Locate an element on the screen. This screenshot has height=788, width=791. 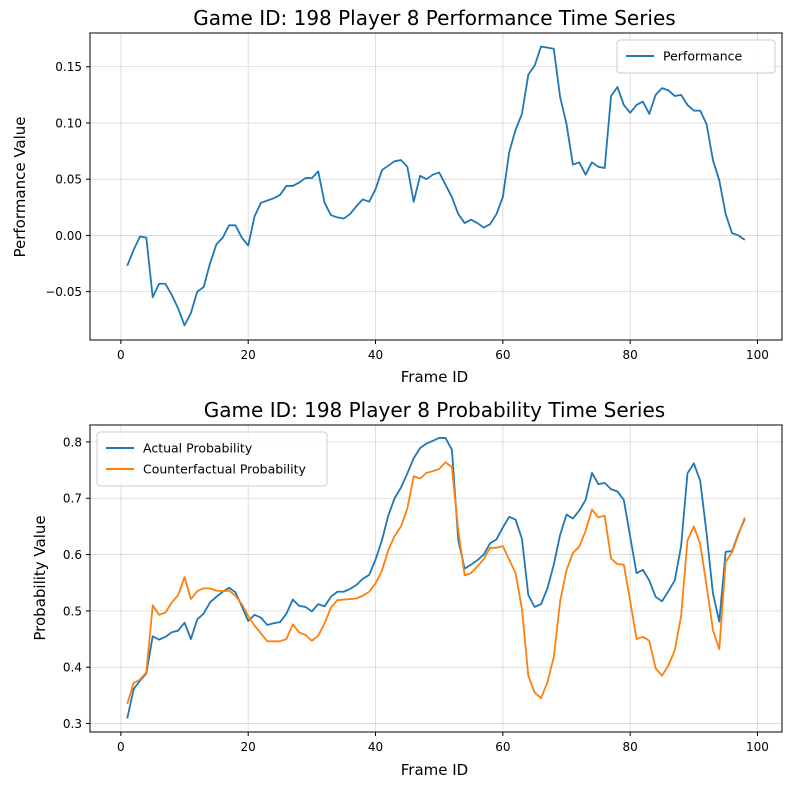
performance-legend-box is located at coordinates (696, 56).